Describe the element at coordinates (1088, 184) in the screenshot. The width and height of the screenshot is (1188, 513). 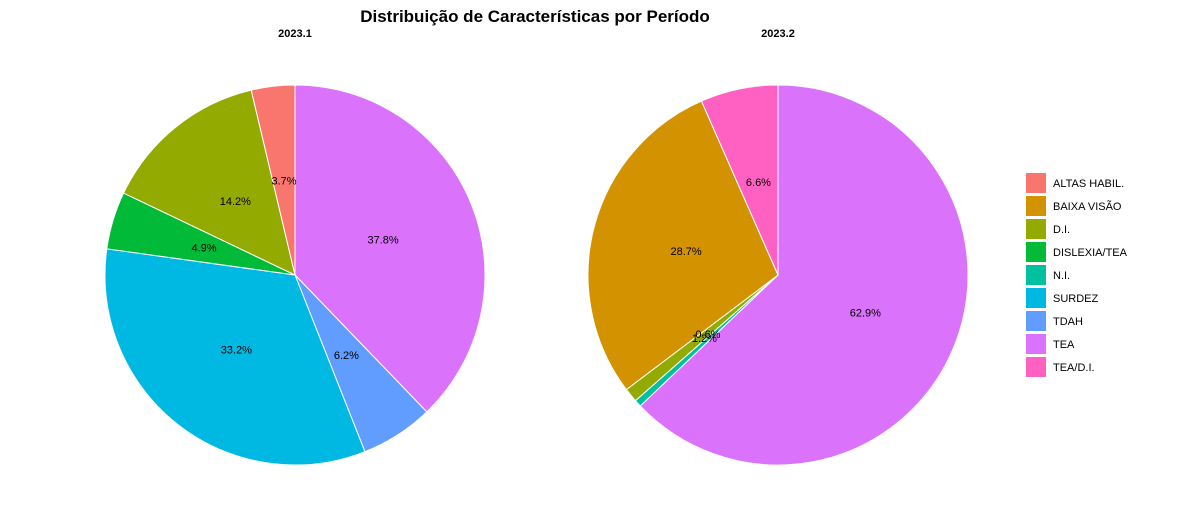
I see `legend-label: ALTAS HABIL.` at that location.